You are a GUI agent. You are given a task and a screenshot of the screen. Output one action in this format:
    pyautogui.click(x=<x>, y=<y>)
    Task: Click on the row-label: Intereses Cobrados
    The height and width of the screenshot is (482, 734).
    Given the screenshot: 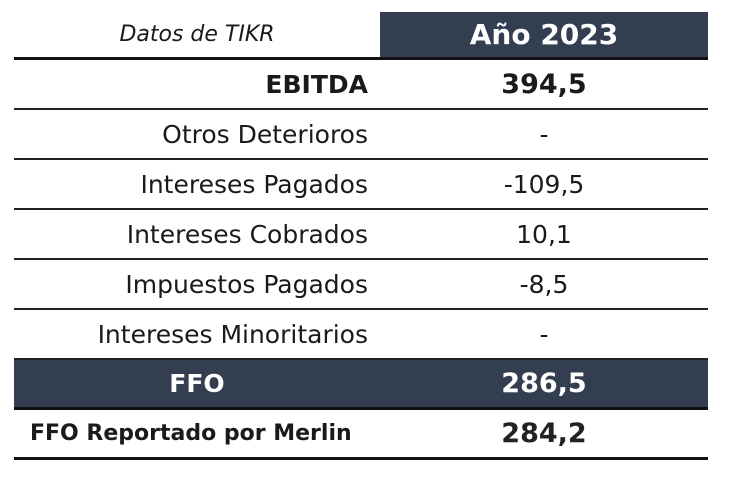 What is the action you would take?
    pyautogui.click(x=247, y=234)
    